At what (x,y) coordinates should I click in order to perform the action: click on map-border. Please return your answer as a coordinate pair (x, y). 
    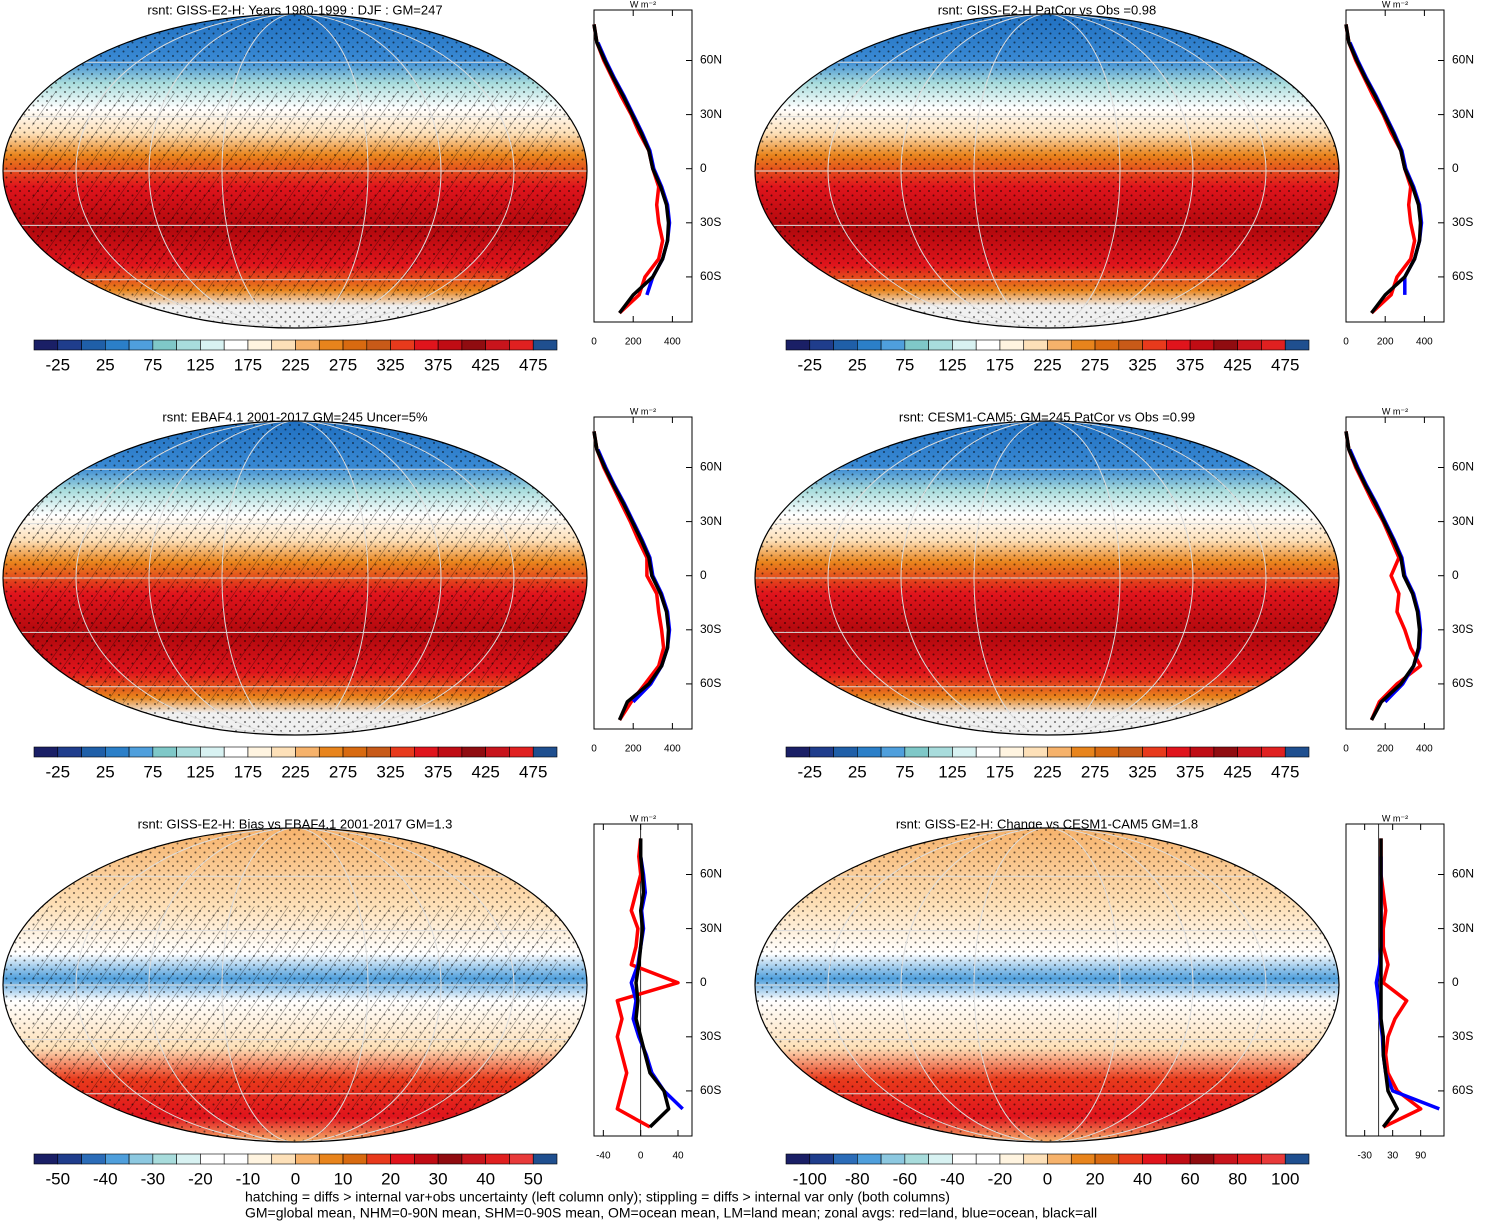
    Looking at the image, I should click on (295, 985).